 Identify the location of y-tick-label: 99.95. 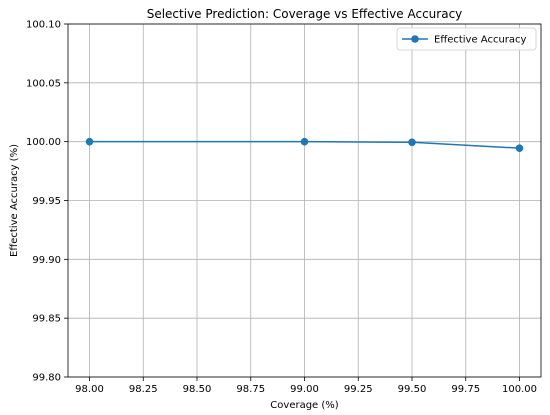
(46, 201).